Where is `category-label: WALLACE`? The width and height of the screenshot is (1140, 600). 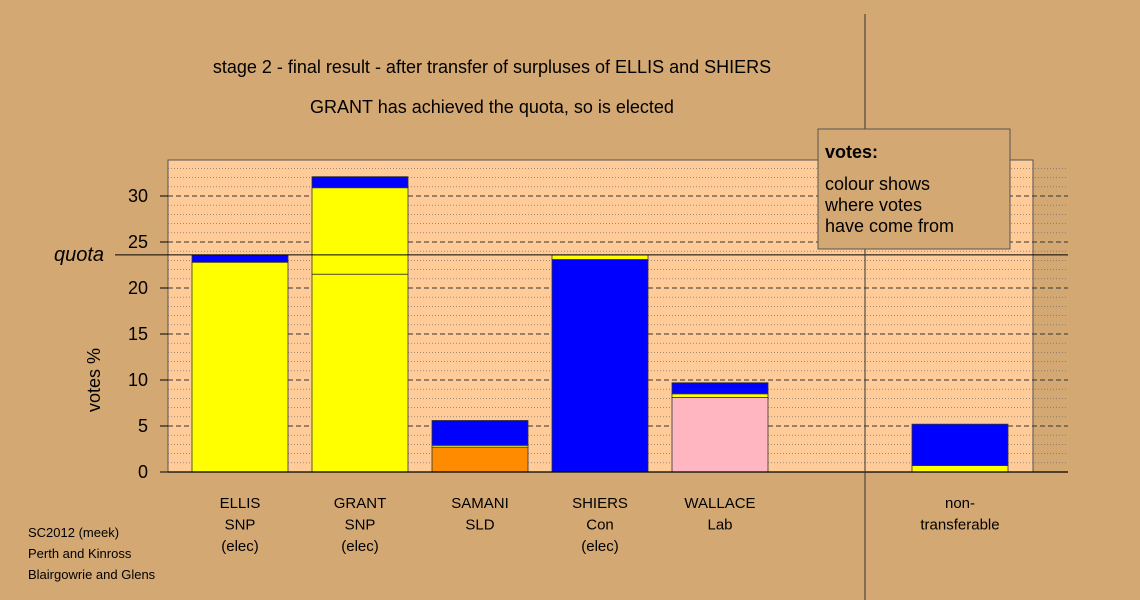 category-label: WALLACE is located at coordinates (719, 503).